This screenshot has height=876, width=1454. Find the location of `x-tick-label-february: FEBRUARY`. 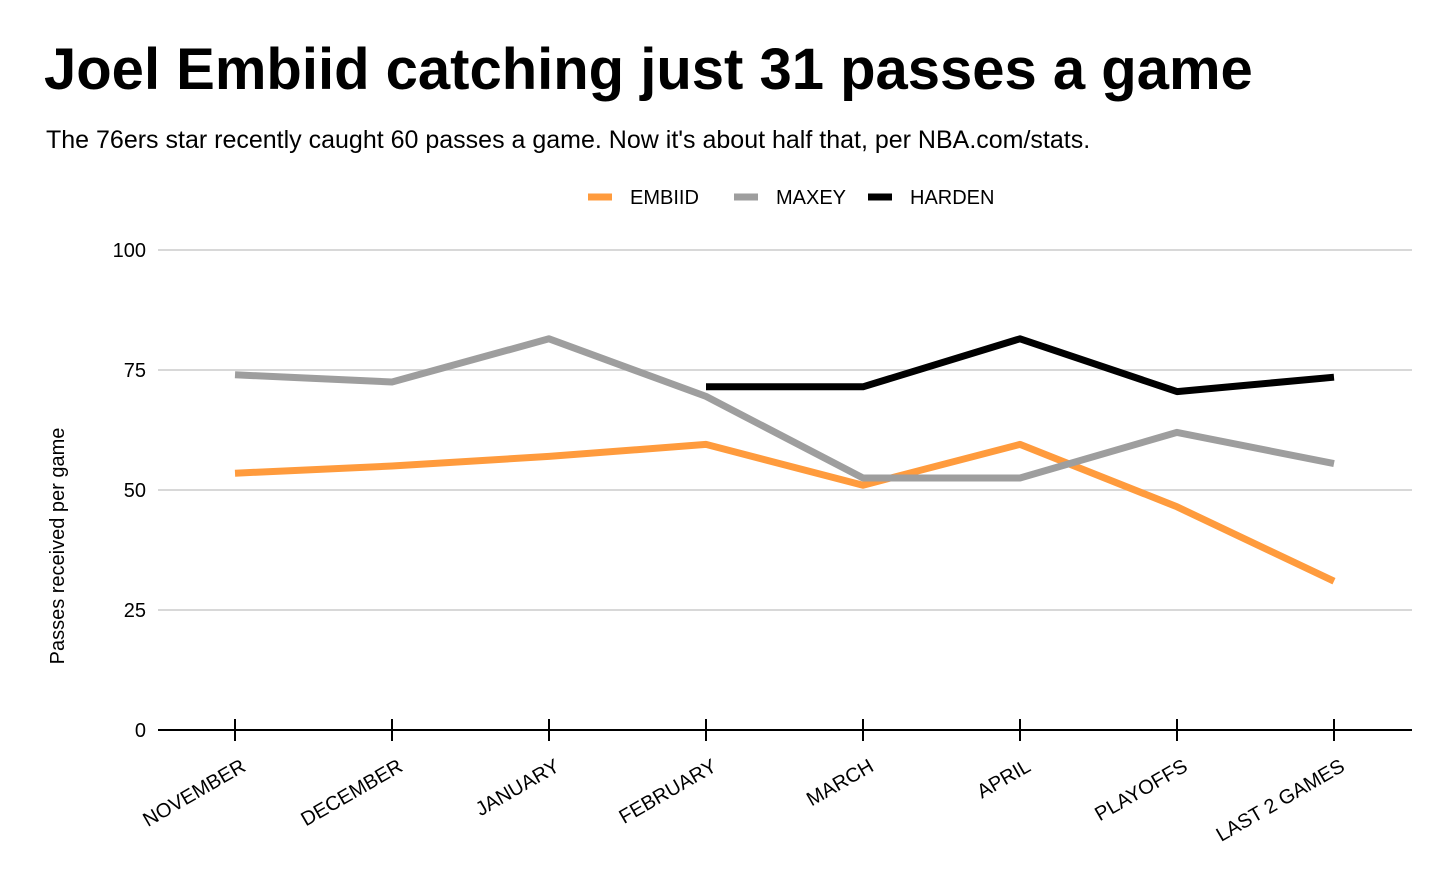

x-tick-label-february: FEBRUARY is located at coordinates (667, 791).